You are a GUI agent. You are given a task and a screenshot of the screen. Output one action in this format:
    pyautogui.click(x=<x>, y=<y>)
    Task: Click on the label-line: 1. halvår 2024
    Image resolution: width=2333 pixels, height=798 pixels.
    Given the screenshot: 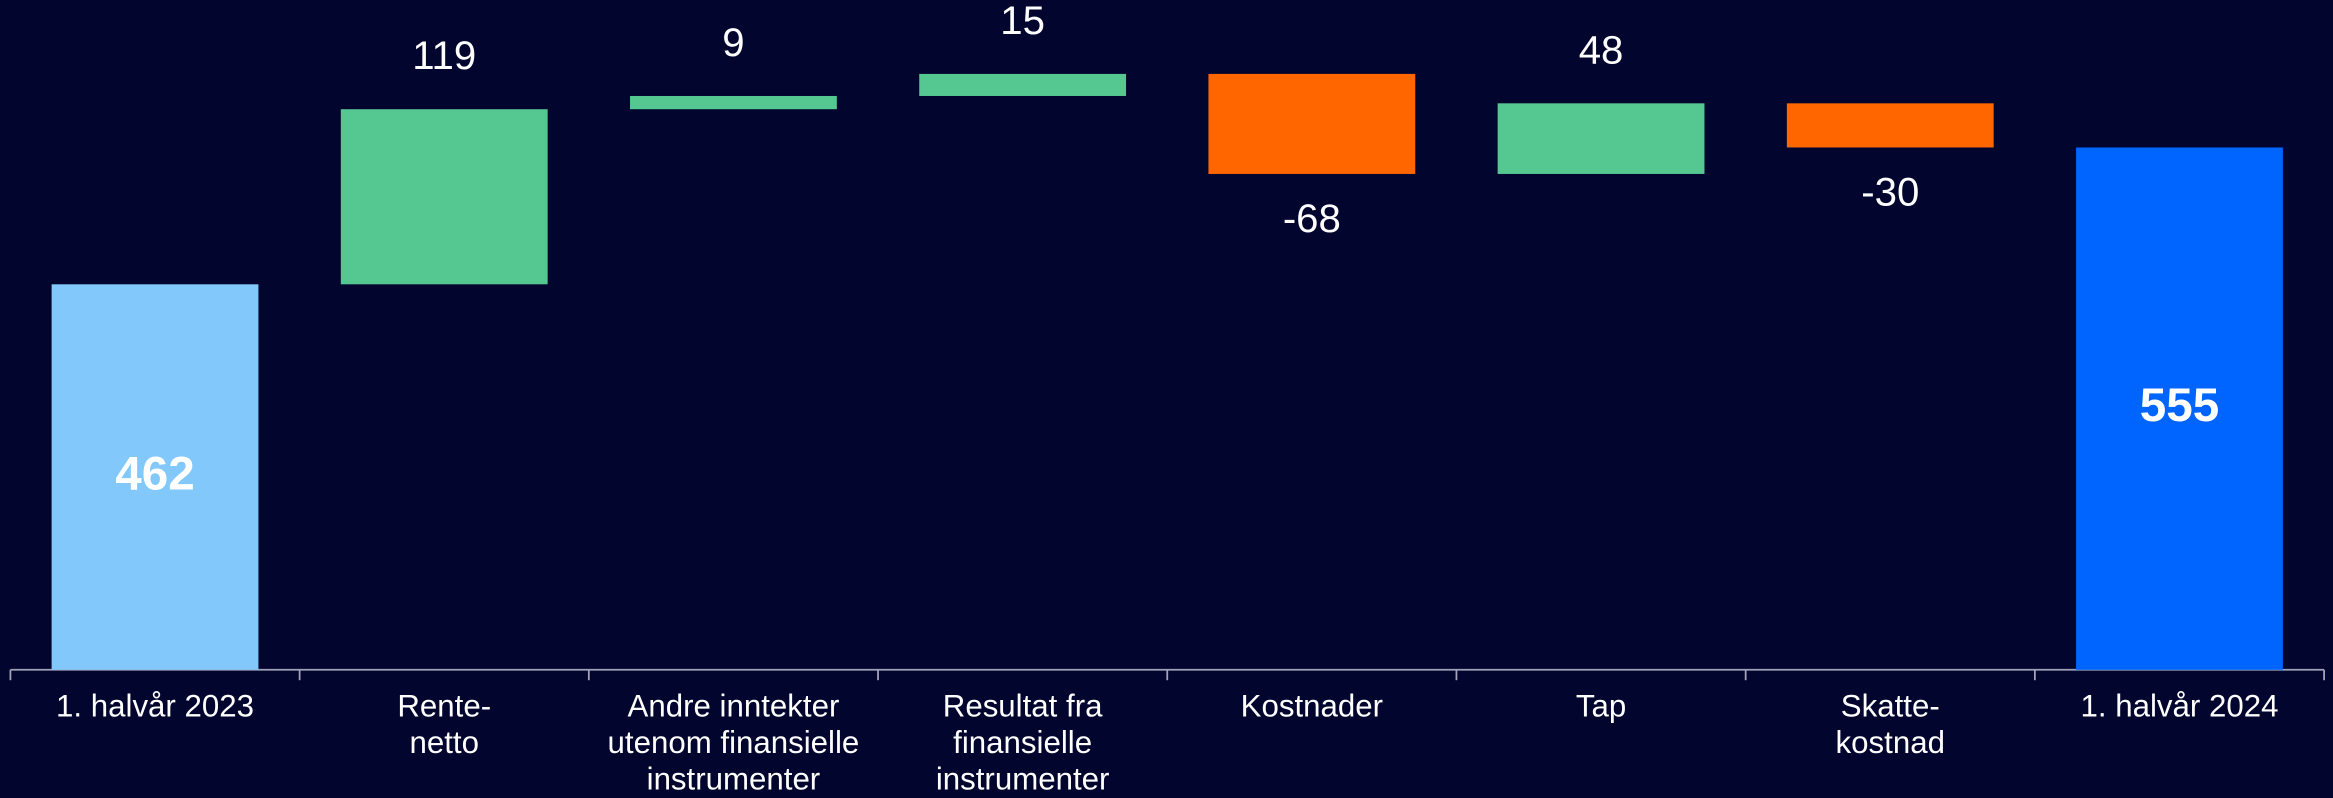 What is the action you would take?
    pyautogui.click(x=2179, y=706)
    